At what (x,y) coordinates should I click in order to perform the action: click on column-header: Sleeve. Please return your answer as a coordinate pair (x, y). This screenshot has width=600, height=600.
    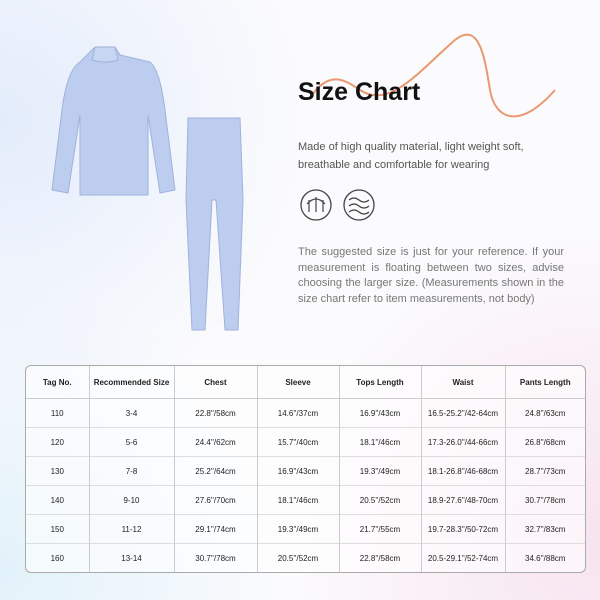
    Looking at the image, I should click on (297, 382).